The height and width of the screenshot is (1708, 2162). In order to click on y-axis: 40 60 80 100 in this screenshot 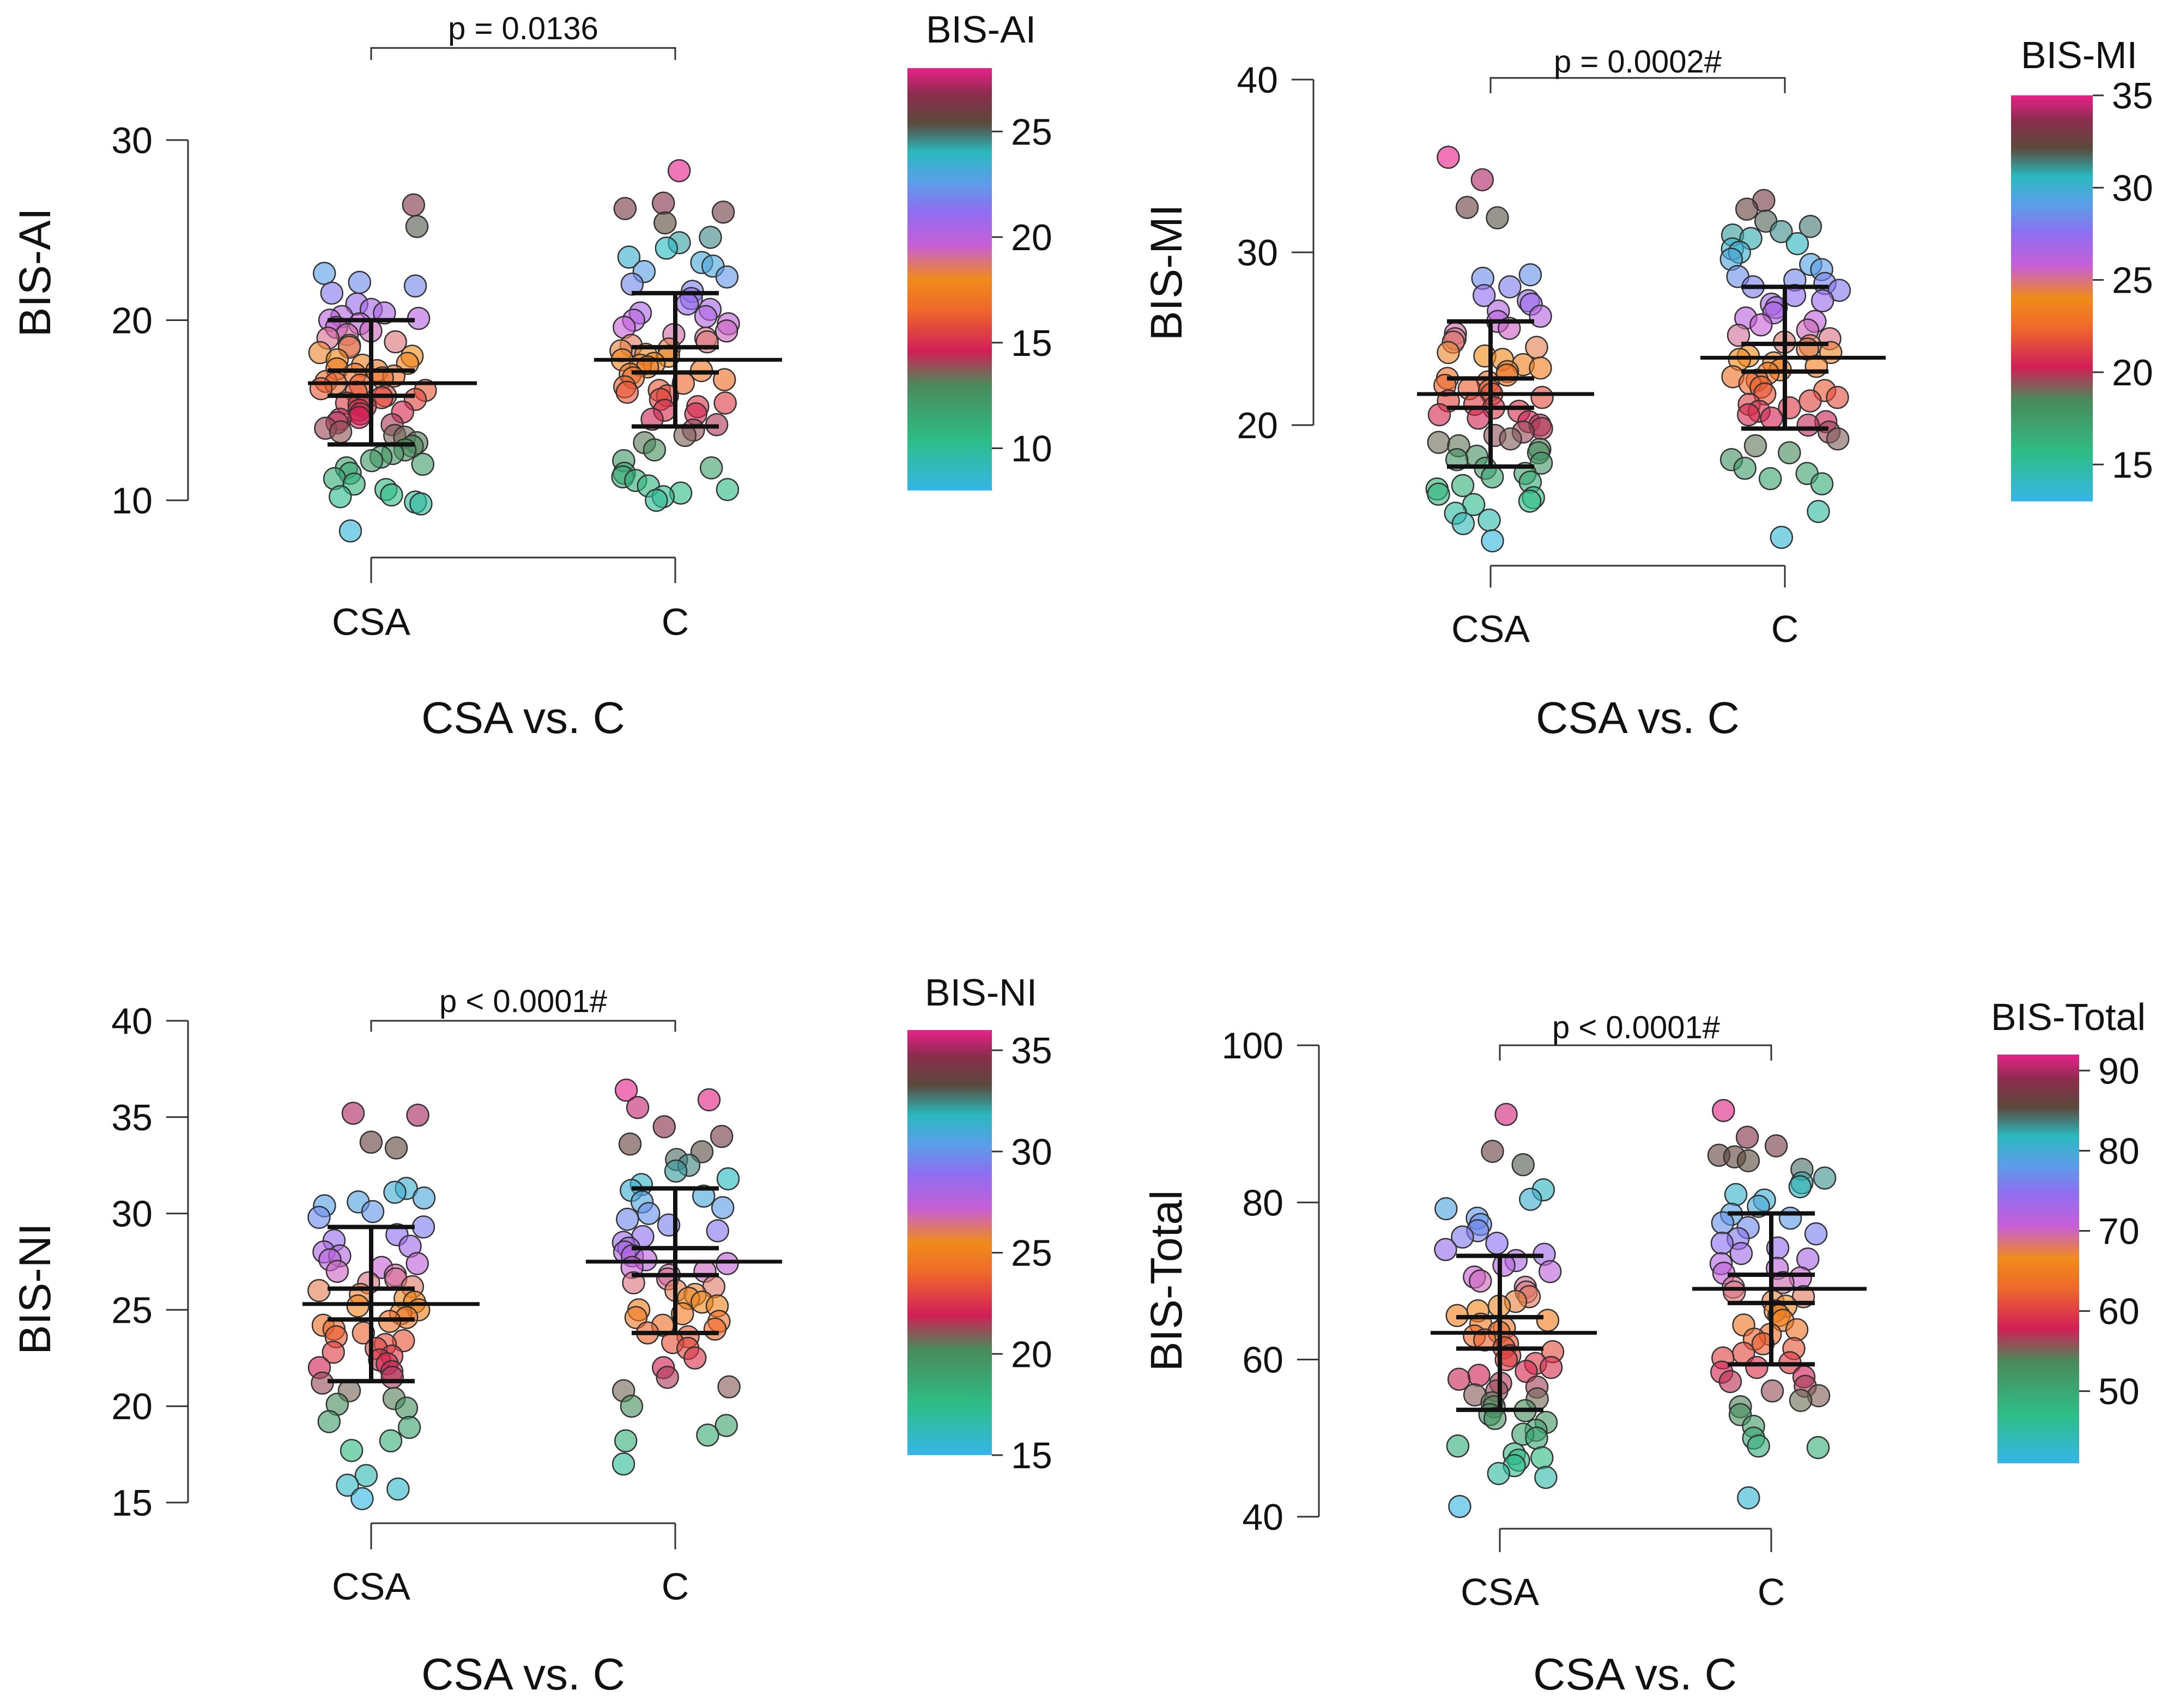, I will do `click(1271, 1281)`.